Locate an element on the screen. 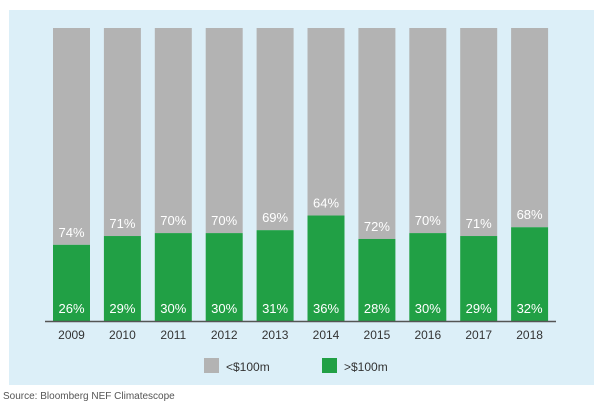  bar-label-upper: 69% is located at coordinates (275, 217).